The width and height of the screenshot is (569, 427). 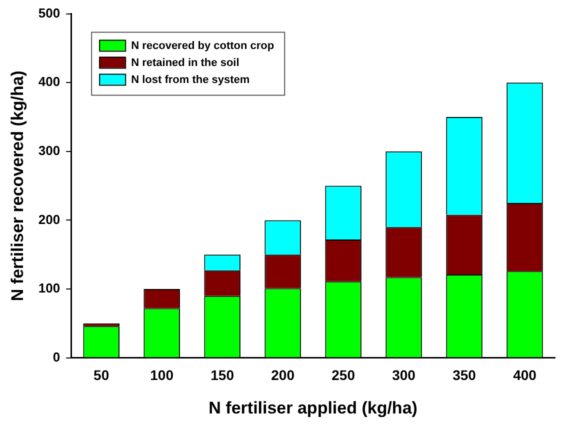 I want to click on x-tick-label: 200, so click(x=283, y=375).